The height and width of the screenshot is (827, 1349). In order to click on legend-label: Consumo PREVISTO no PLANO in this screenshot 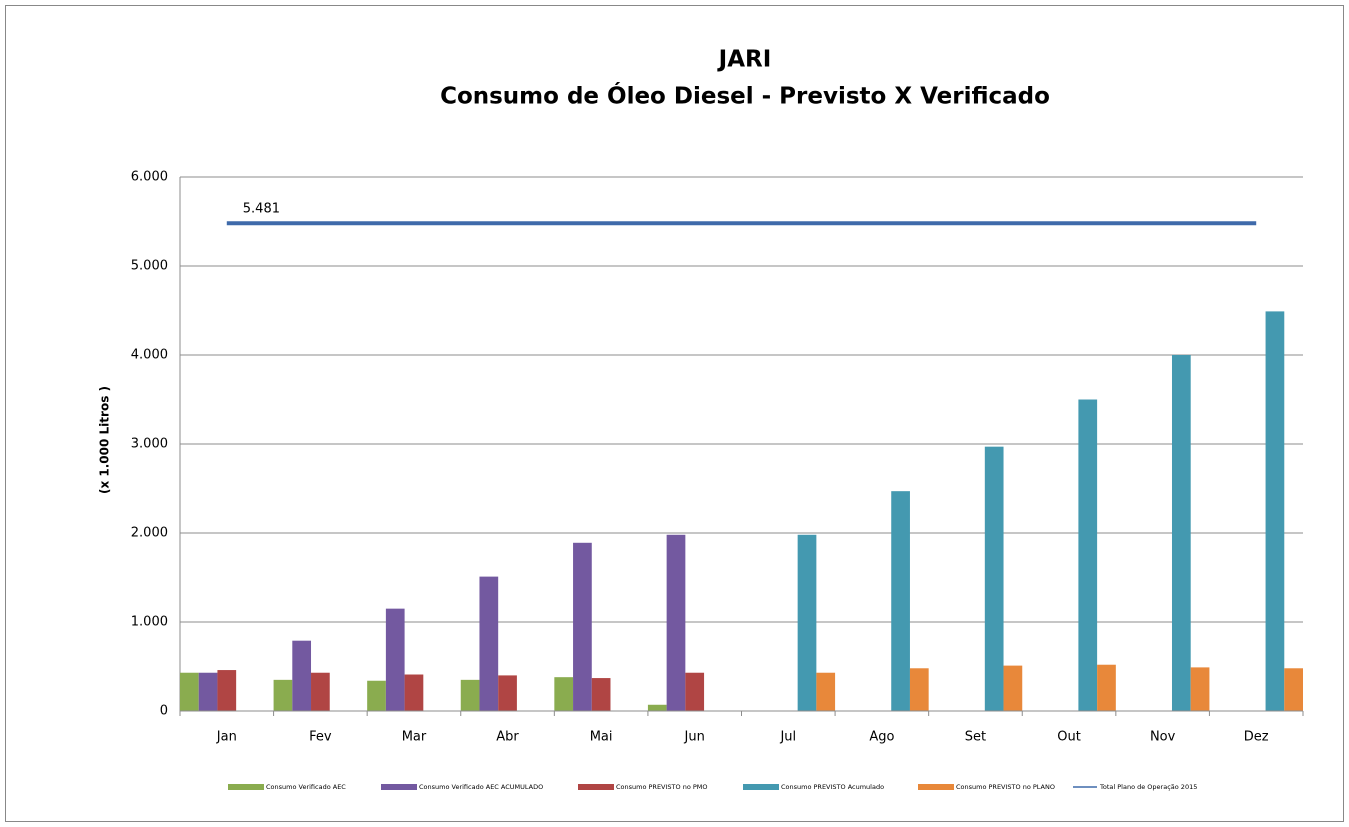, I will do `click(1005, 787)`.